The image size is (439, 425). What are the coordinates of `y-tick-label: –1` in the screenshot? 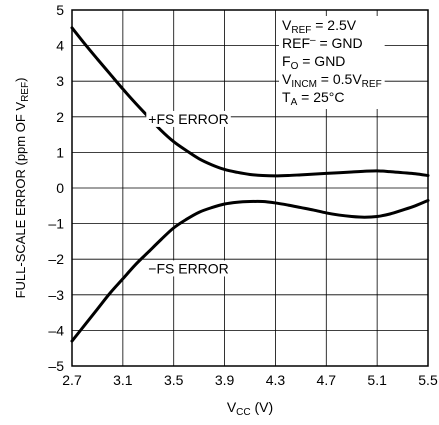 It's located at (56, 224).